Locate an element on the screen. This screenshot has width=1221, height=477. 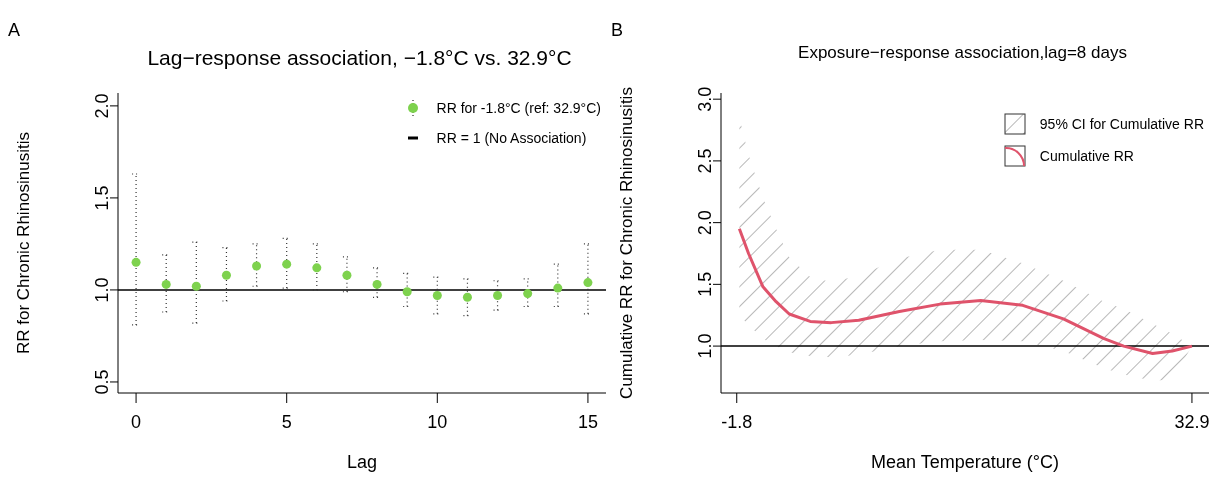
y-tick-label: 0.5 is located at coordinates (102, 382).